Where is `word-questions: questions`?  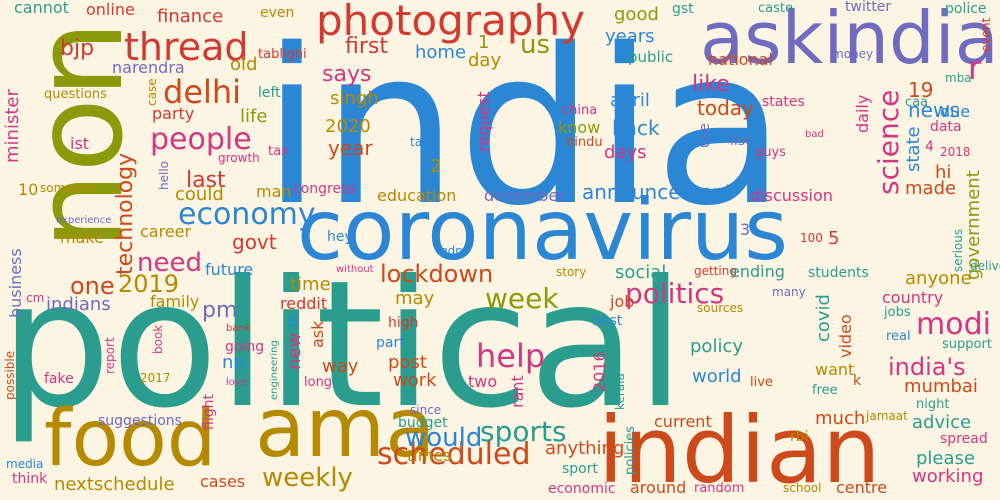 word-questions: questions is located at coordinates (75, 94).